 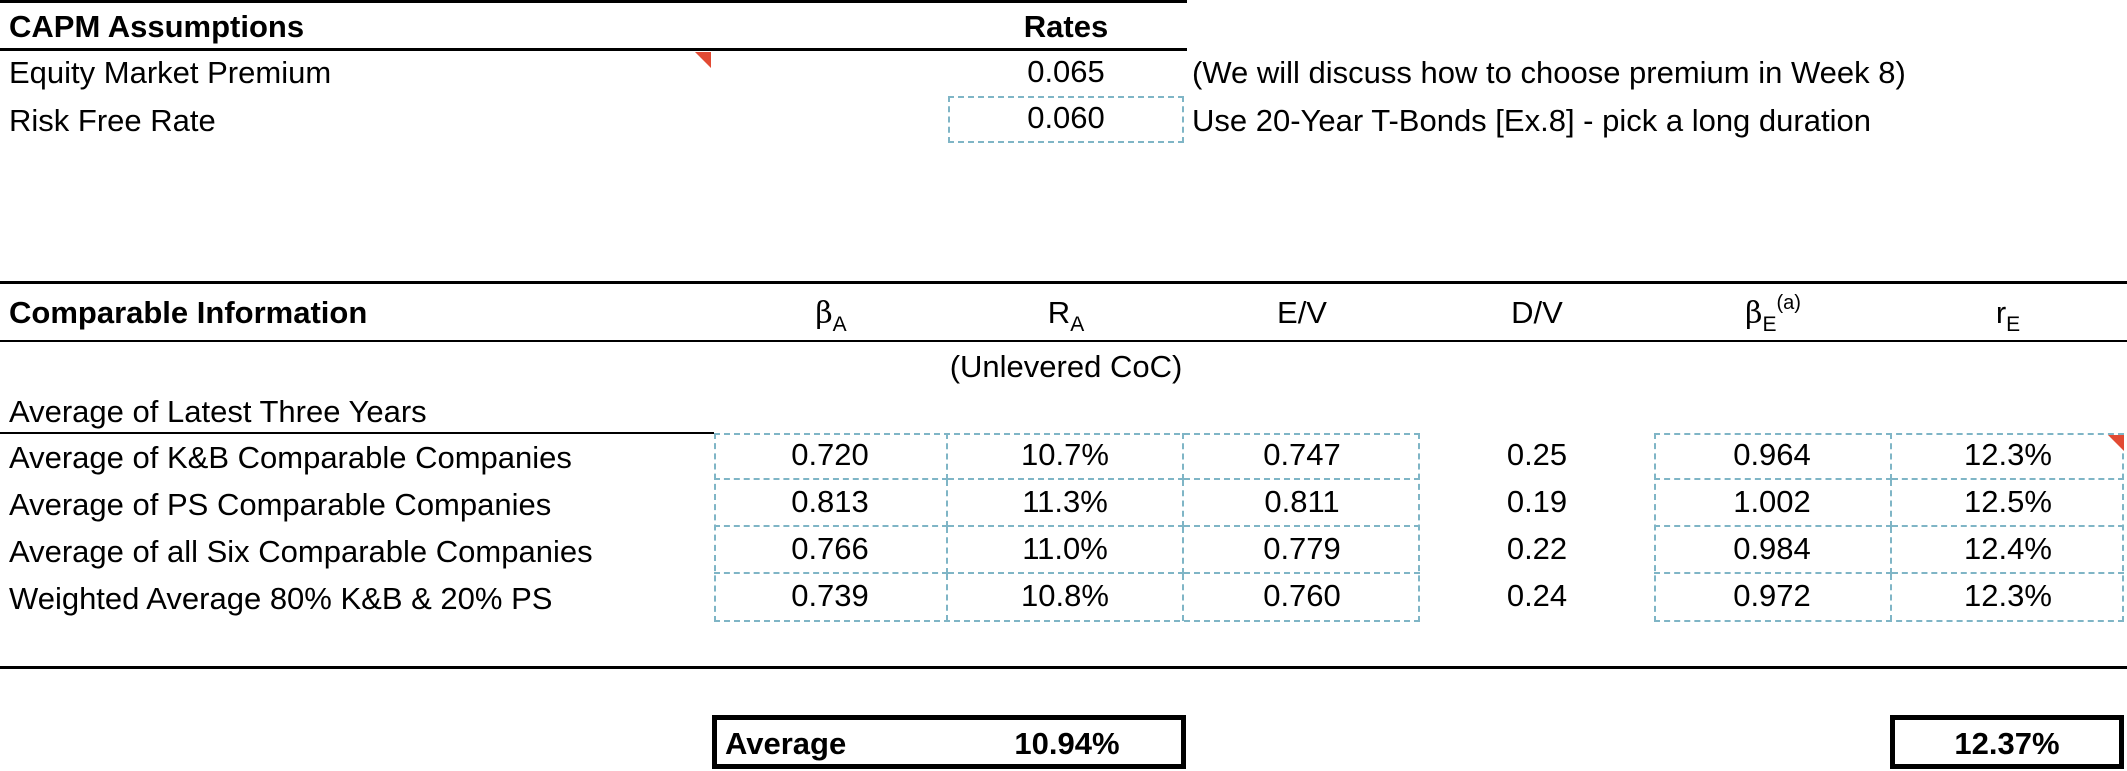 What do you see at coordinates (1066, 597) in the screenshot?
I see `cell-r-a: 10.8%` at bounding box center [1066, 597].